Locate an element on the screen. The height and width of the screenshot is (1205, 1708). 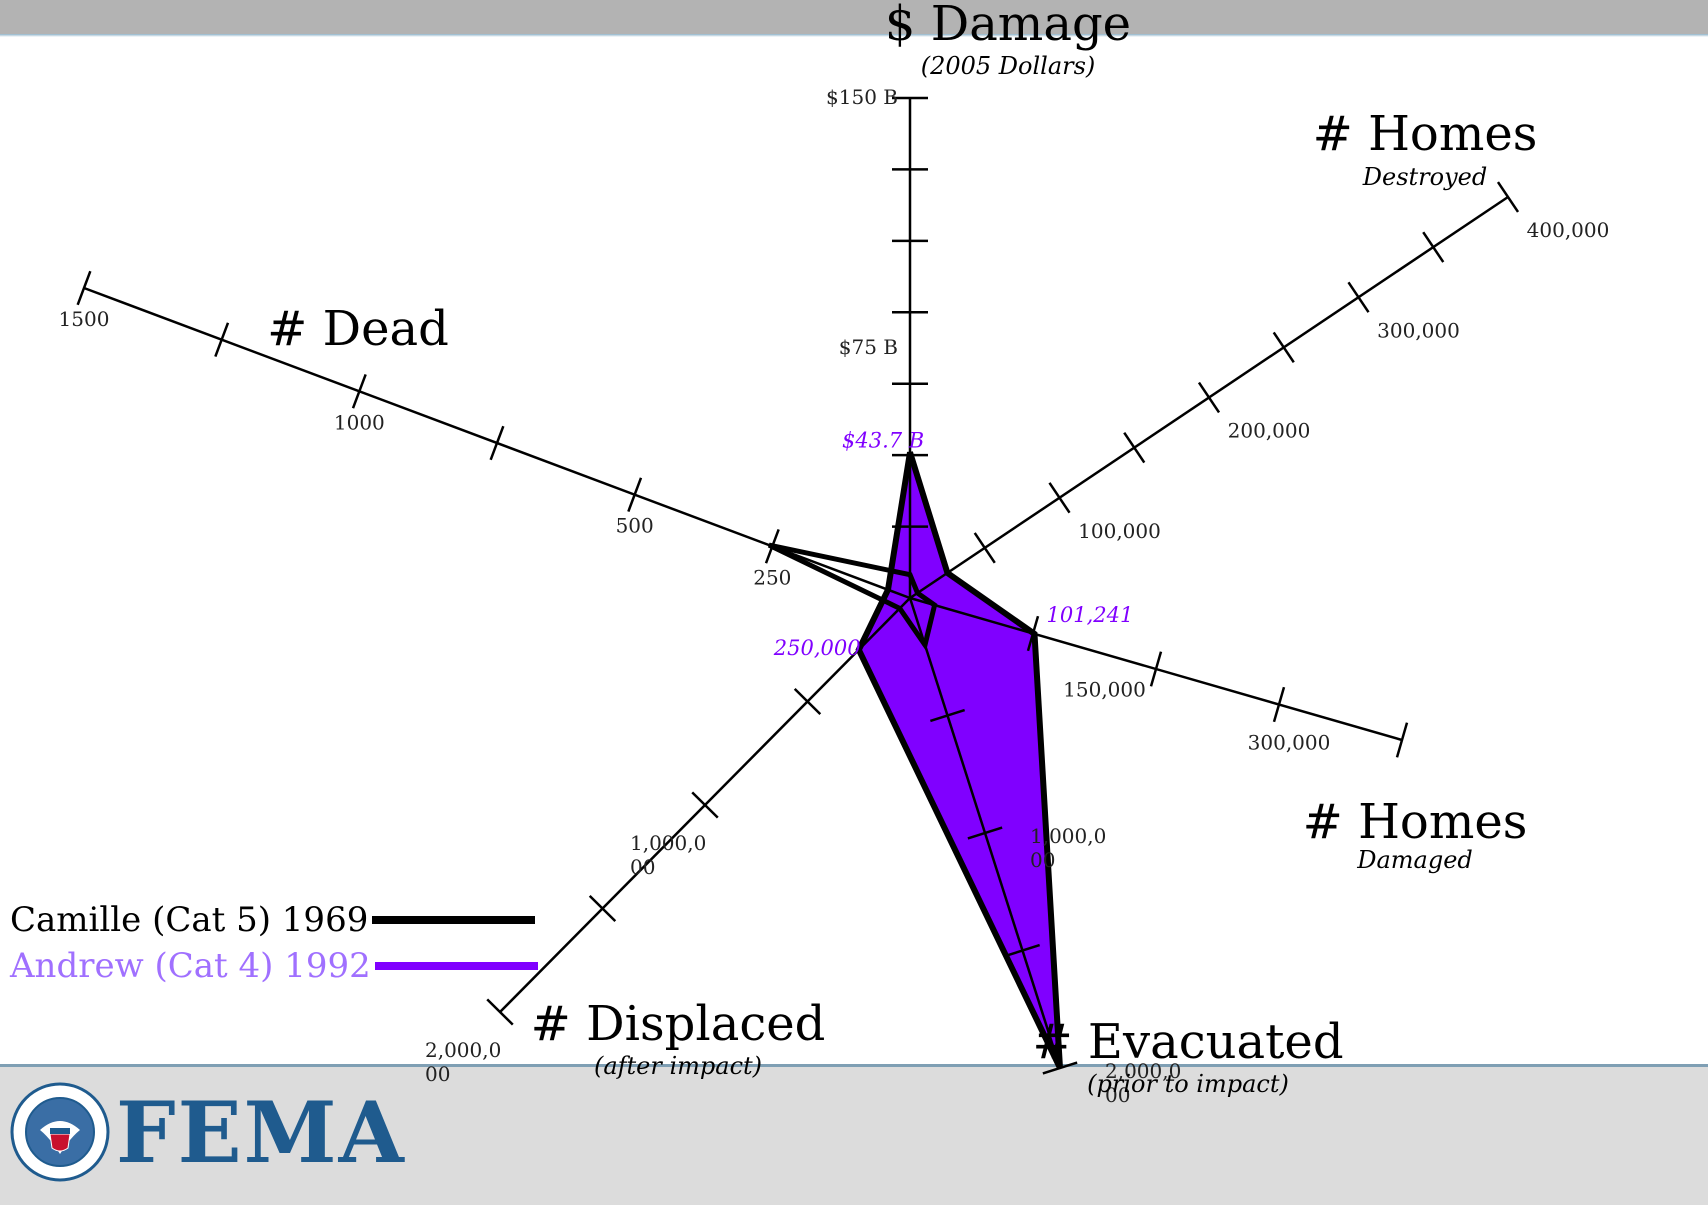
legend-swatch-camille is located at coordinates (454, 920).